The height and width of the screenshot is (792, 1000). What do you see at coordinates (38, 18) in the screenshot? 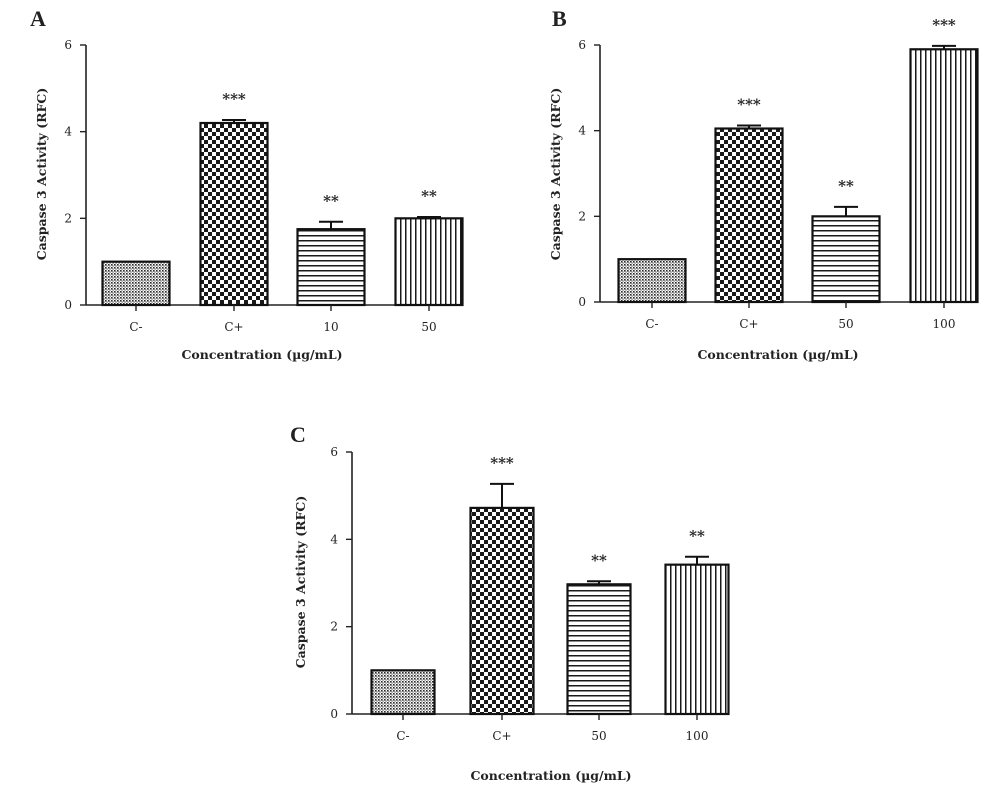
I see `panel-letter: A` at bounding box center [38, 18].